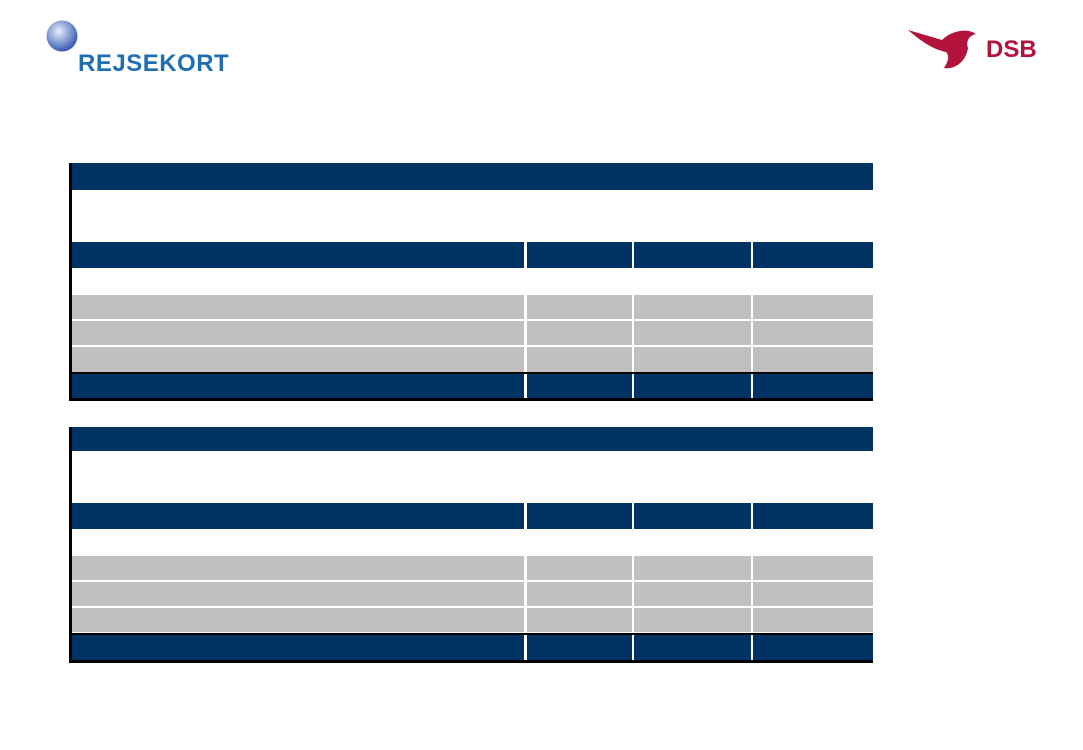  I want to click on rejsekort-wordmark: REJSEKORT, so click(154, 63).